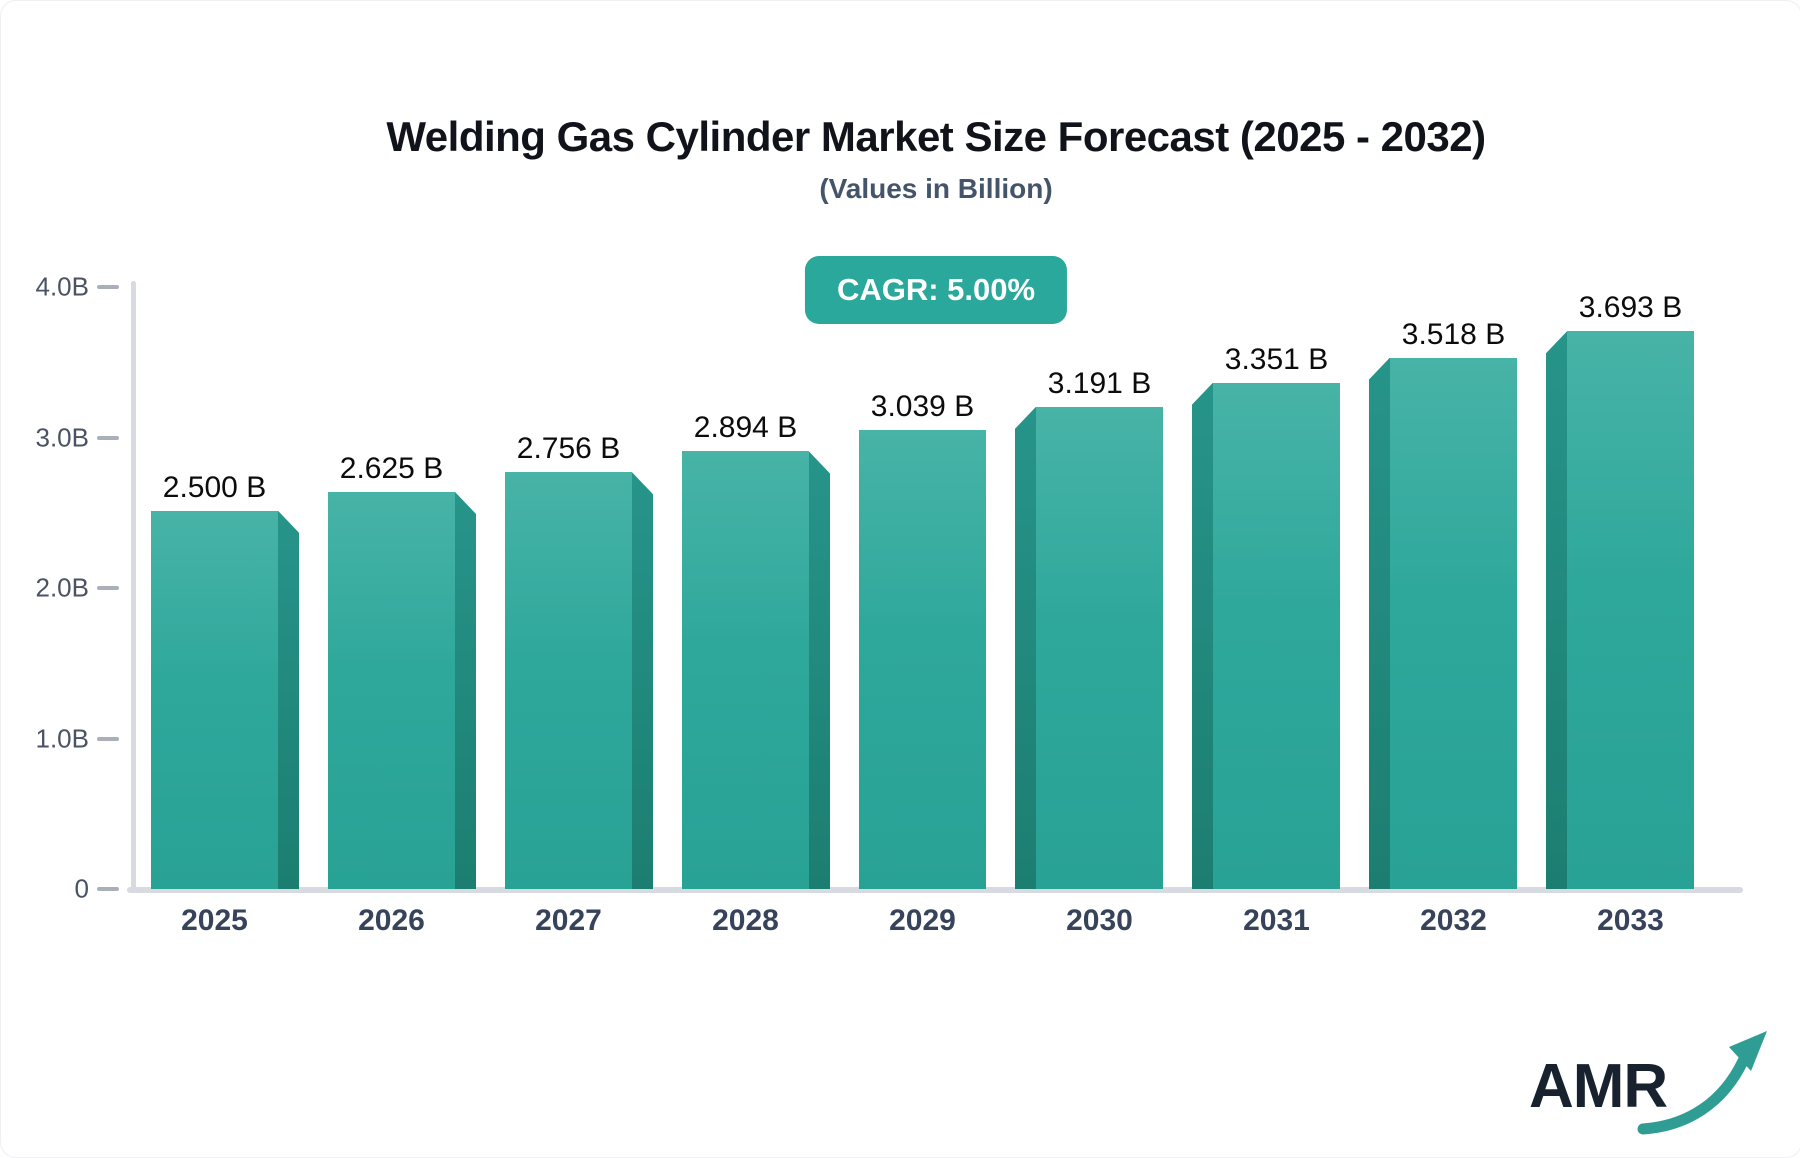  Describe the element at coordinates (568, 449) in the screenshot. I see `bar-value-label: 2.756 B` at that location.